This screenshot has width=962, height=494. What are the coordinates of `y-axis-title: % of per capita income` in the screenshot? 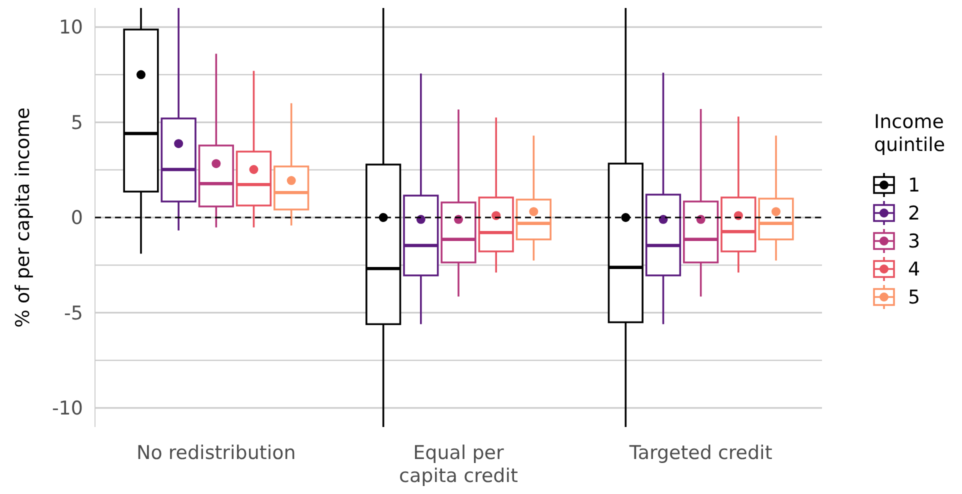 It's located at (23, 217).